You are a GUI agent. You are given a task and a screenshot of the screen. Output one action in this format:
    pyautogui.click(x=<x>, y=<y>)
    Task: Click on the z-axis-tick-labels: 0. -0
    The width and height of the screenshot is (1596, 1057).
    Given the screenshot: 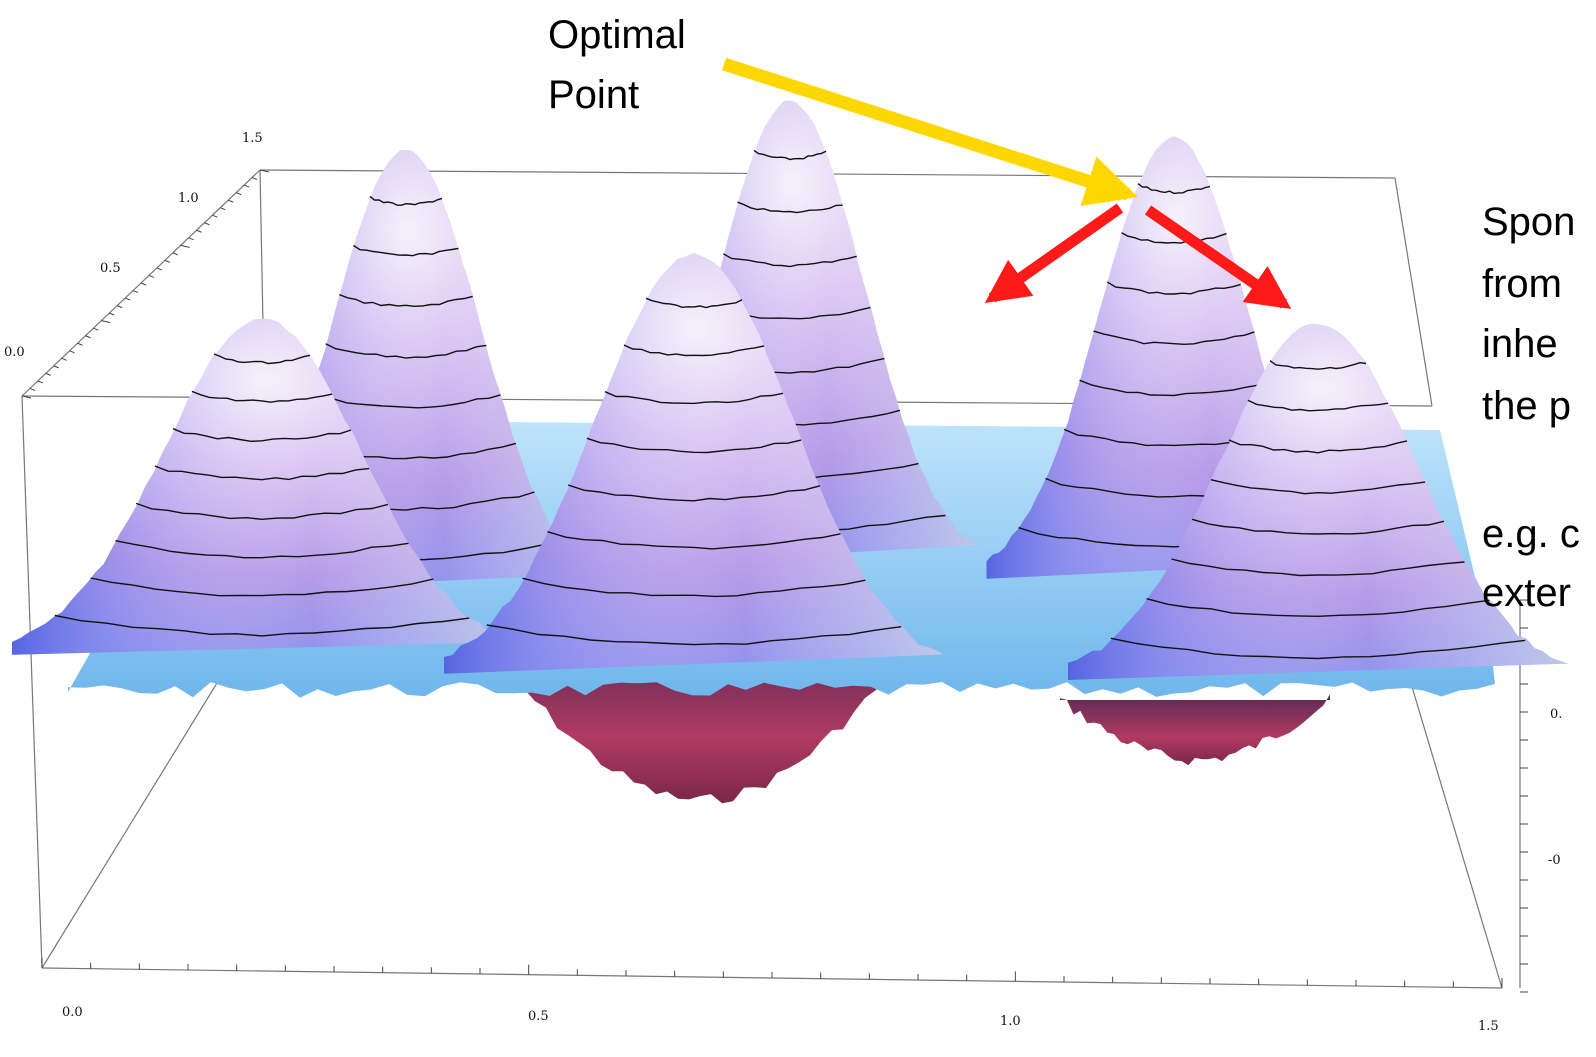 What is the action you would take?
    pyautogui.click(x=1555, y=787)
    